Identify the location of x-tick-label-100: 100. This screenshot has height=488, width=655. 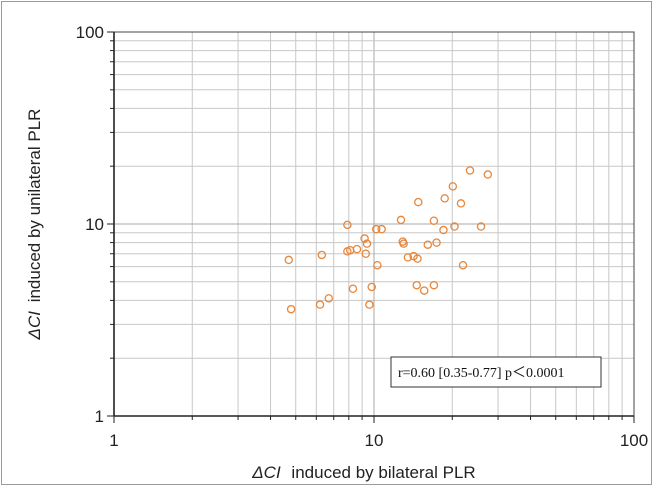
(634, 440).